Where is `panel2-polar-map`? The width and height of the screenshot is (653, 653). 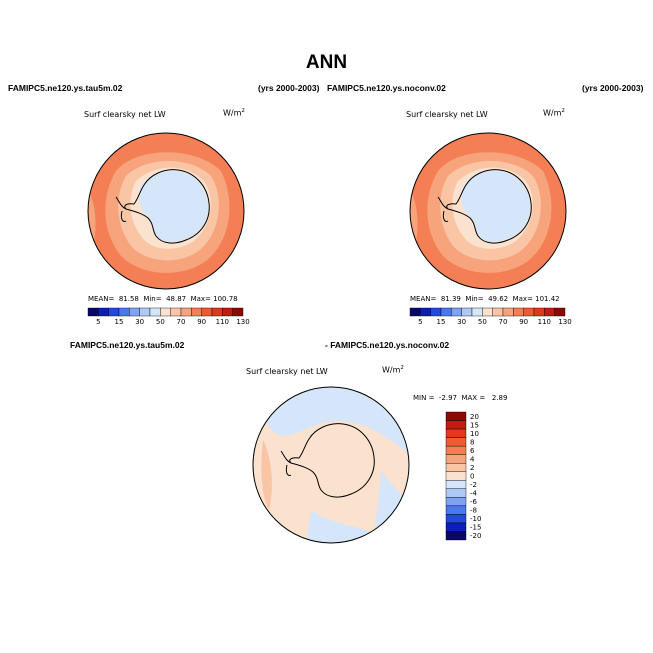
panel2-polar-map is located at coordinates (488, 211).